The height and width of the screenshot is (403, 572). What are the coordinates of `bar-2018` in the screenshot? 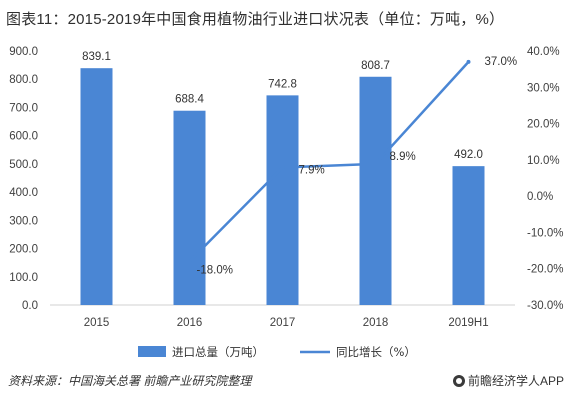 It's located at (375, 190).